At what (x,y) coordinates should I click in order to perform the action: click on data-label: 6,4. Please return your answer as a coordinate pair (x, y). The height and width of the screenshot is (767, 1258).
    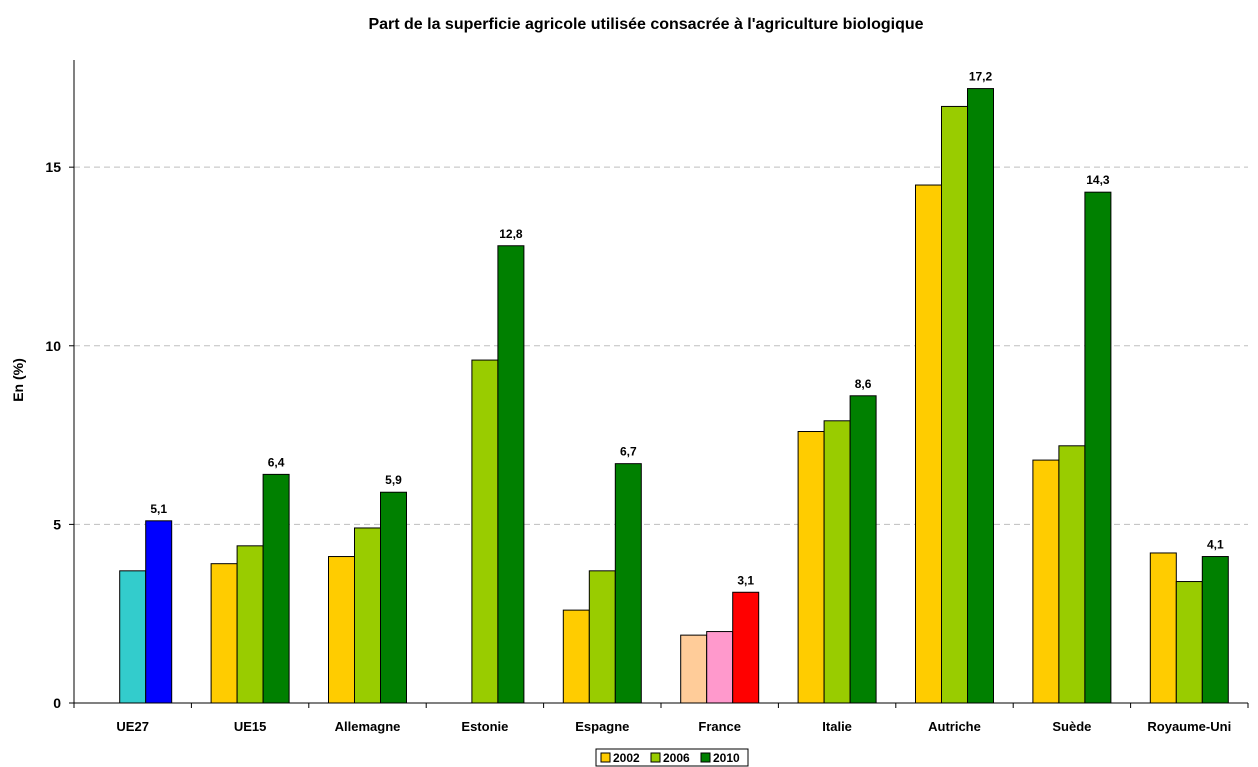
    Looking at the image, I should click on (276, 462).